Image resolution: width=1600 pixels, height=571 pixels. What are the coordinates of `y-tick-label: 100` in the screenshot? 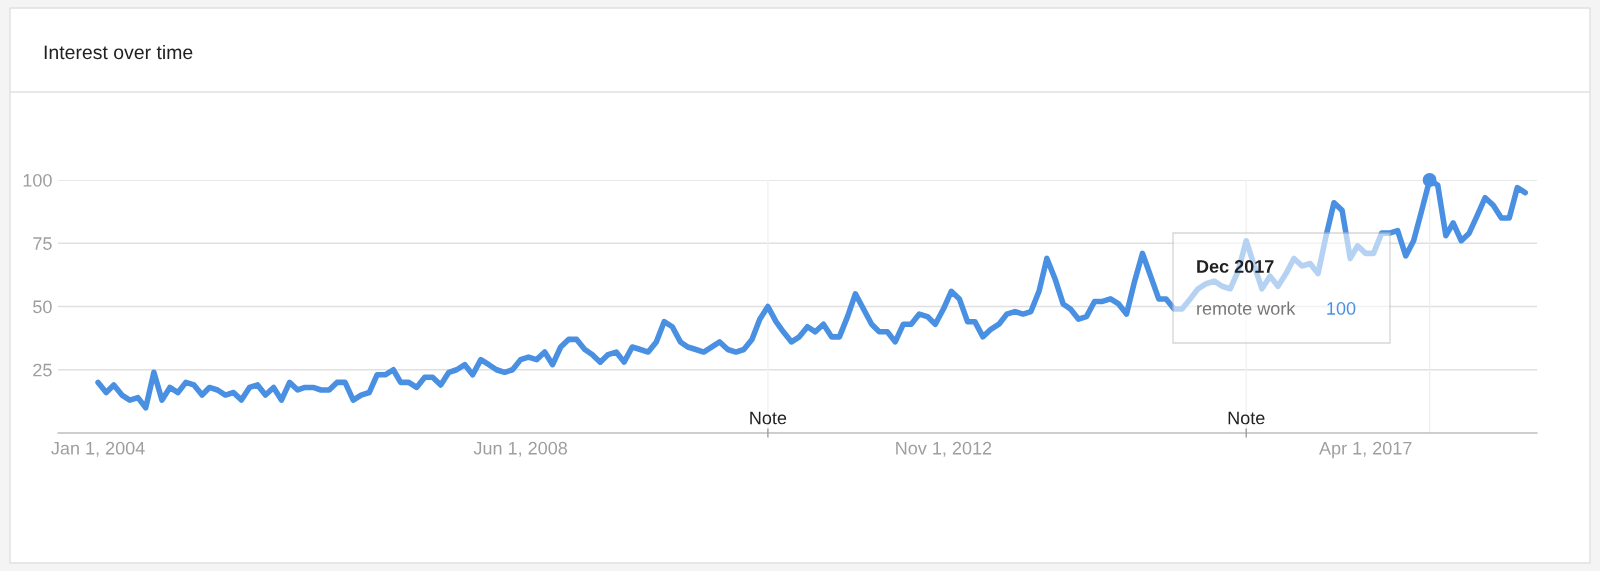 It's located at (37, 180).